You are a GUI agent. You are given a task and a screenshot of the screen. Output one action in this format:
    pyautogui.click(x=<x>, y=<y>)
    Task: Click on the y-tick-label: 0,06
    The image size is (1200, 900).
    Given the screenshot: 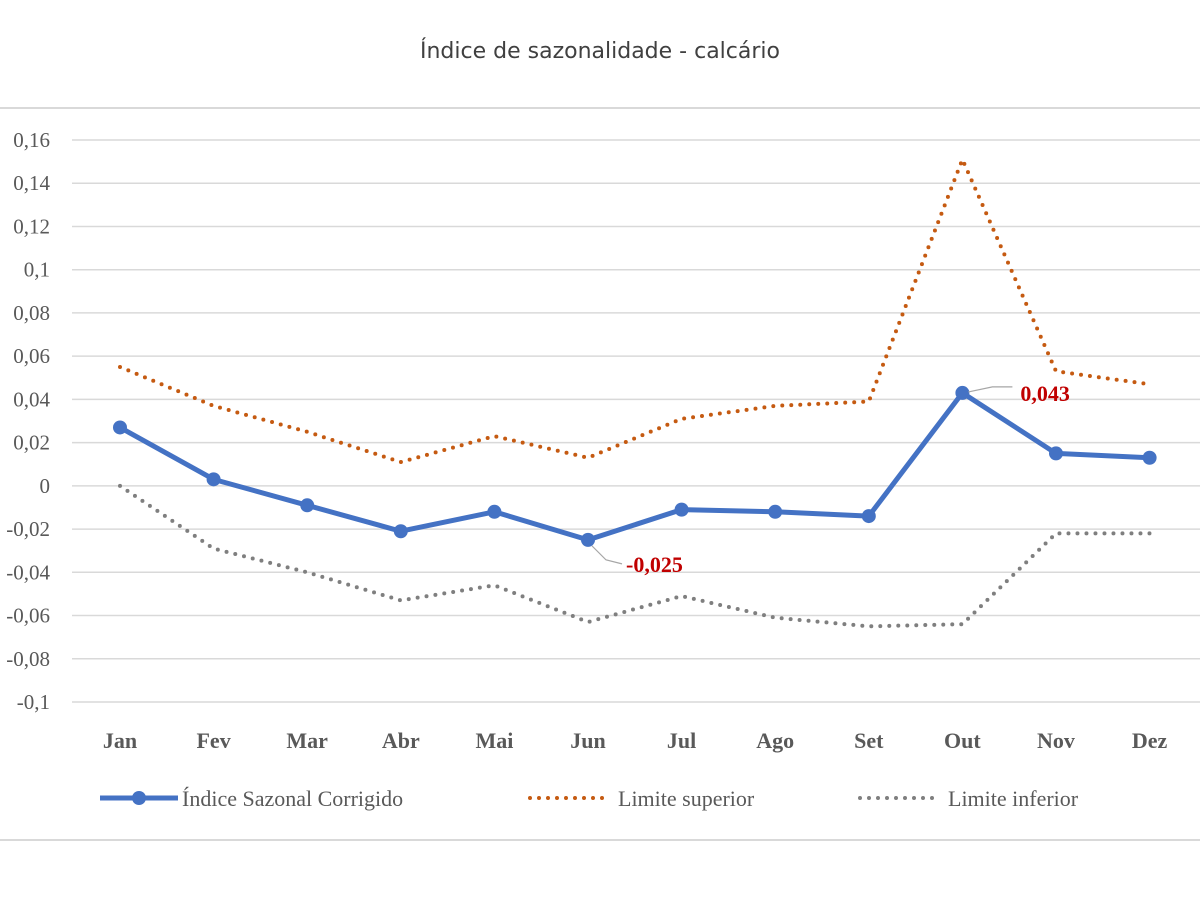 What is the action you would take?
    pyautogui.click(x=31, y=356)
    